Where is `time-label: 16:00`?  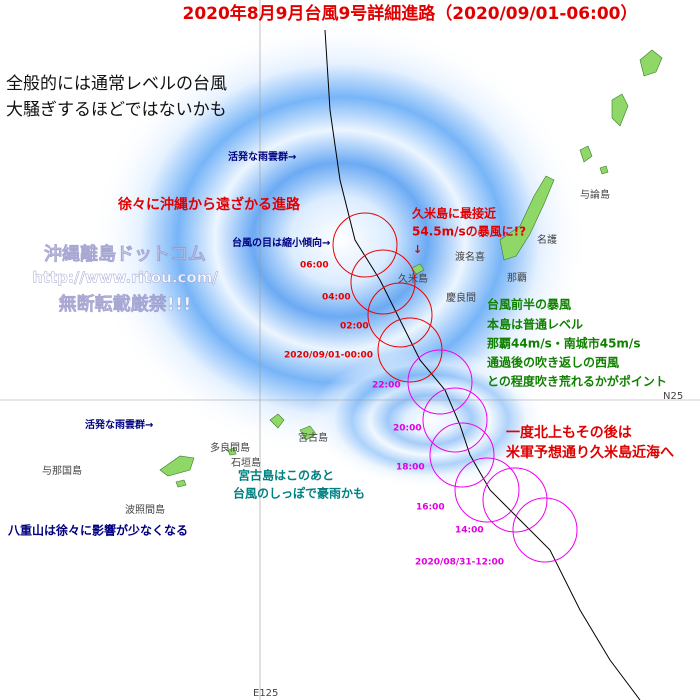 time-label: 16:00 is located at coordinates (430, 508).